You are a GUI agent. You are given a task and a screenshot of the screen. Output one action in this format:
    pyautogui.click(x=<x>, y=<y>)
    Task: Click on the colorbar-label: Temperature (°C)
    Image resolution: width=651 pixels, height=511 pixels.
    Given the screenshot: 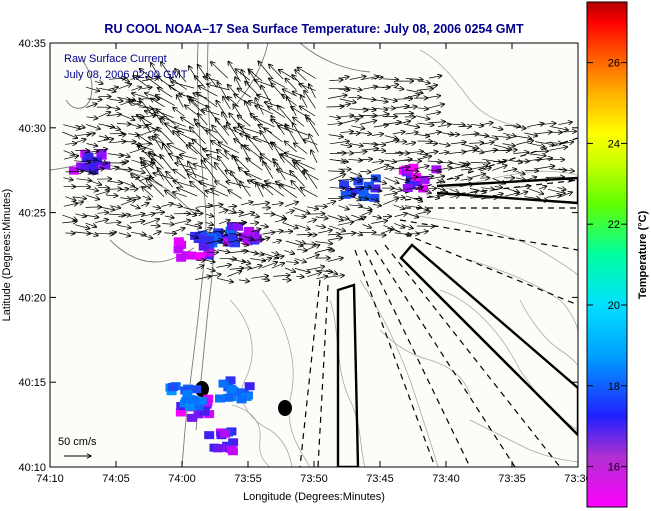 What is the action you would take?
    pyautogui.click(x=643, y=254)
    